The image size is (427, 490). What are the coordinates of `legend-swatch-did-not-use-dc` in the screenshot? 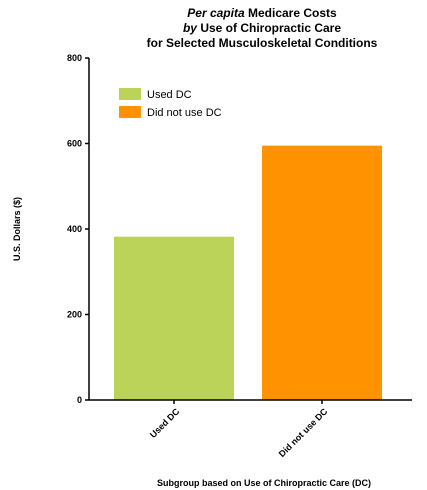 It's located at (130, 112).